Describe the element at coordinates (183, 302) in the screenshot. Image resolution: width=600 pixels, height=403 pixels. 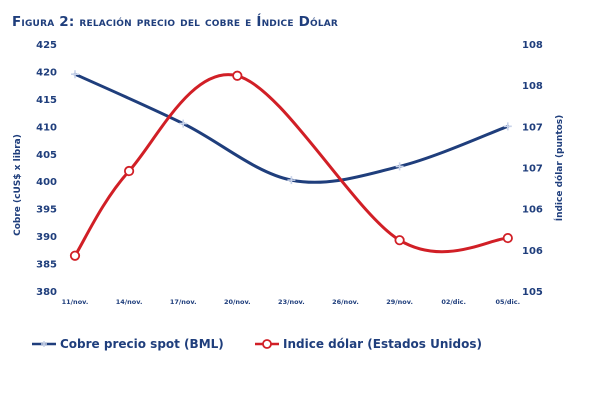
I see `x-tick-label: 17/nov.` at that location.